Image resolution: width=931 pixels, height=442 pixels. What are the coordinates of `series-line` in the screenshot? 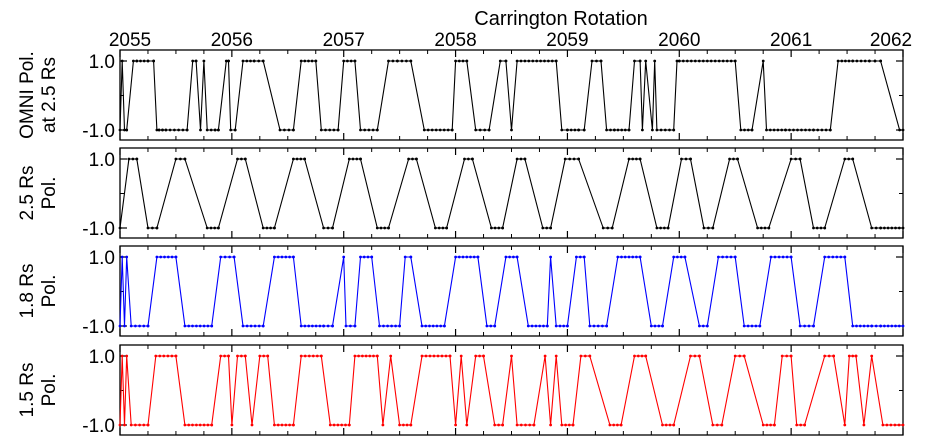 It's located at (511, 390).